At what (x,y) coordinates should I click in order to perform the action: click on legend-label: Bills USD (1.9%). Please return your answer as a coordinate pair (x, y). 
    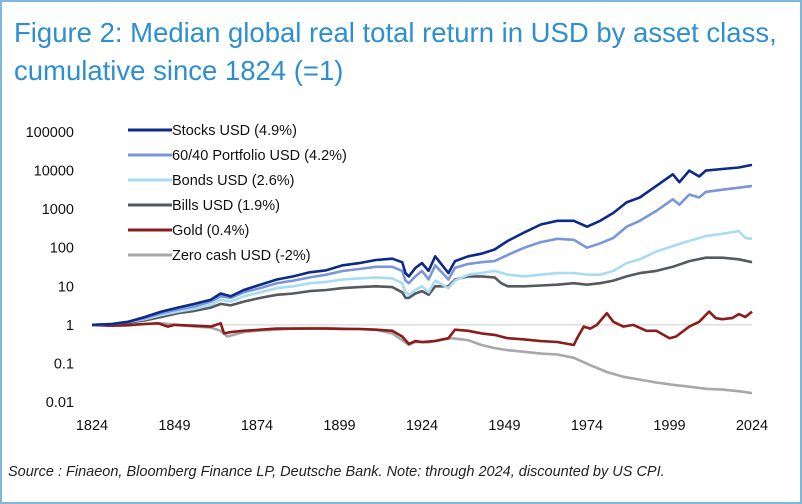
    Looking at the image, I should click on (226, 206).